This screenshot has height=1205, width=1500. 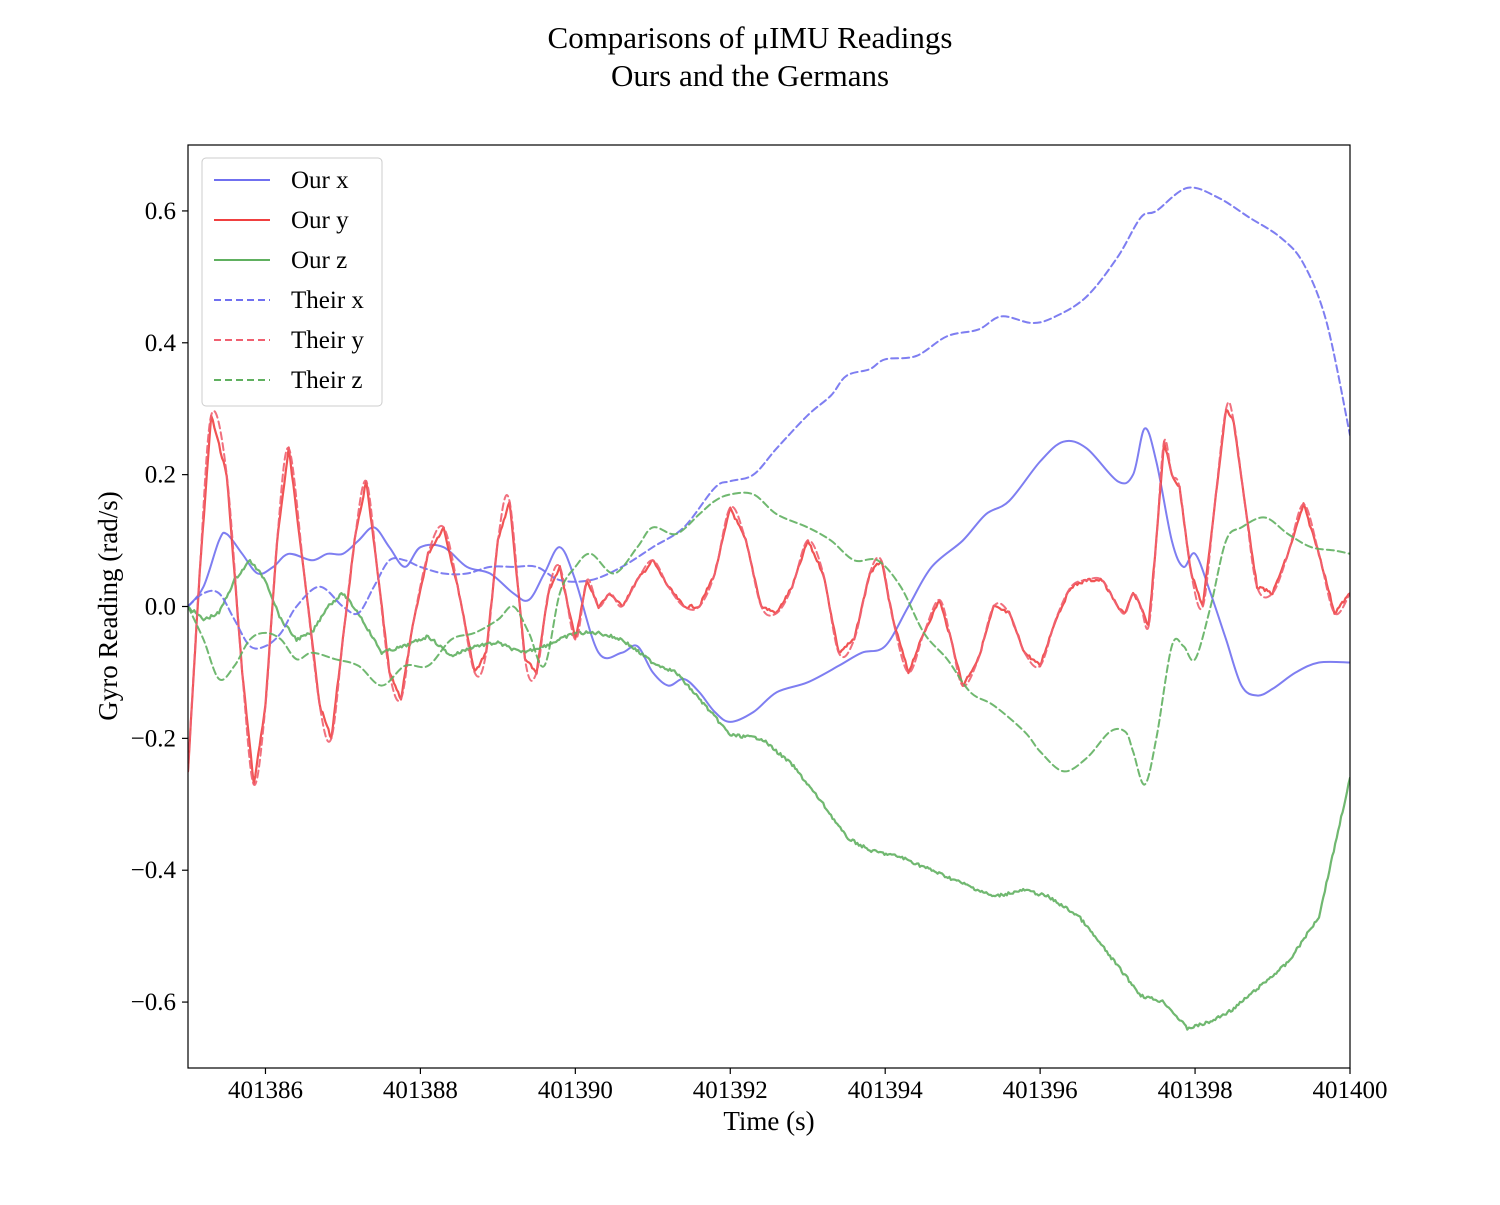 I want to click on legend-label-our-z: Our z, so click(x=319, y=260).